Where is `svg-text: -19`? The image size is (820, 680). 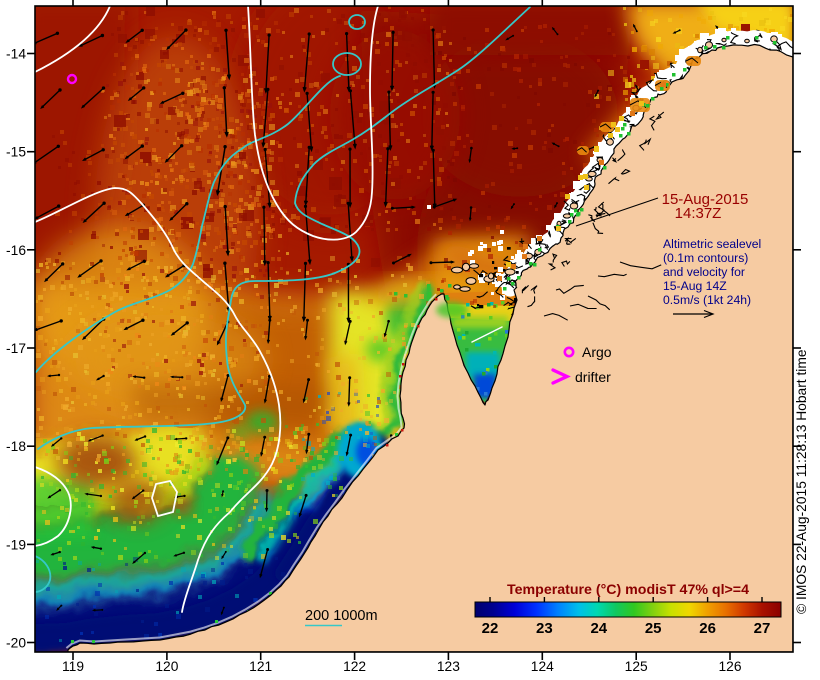
svg-text: -19 is located at coordinates (16, 544).